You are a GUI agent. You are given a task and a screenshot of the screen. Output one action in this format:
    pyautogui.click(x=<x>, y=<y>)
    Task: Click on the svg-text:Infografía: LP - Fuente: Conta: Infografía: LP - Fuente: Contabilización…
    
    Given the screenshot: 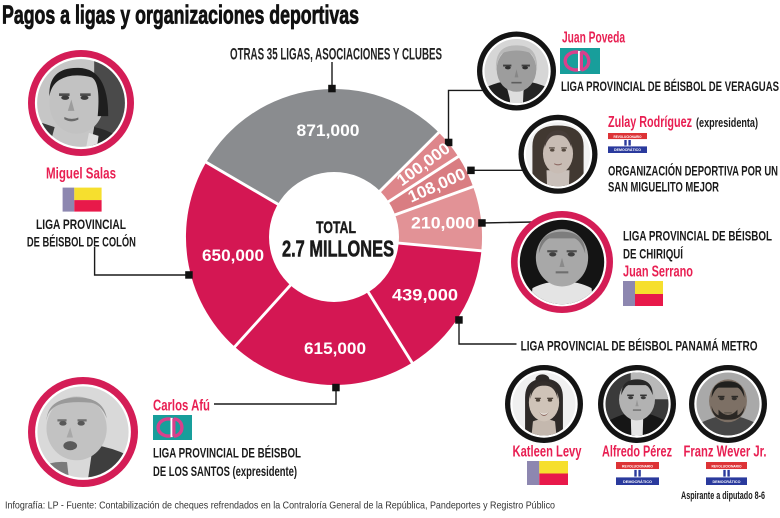 What is the action you would take?
    pyautogui.click(x=280, y=506)
    